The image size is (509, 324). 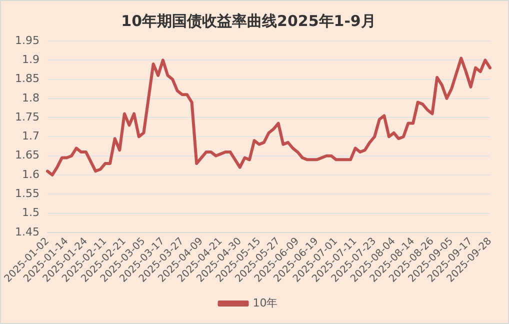 I want to click on y-tick-label: 1.6, so click(x=31, y=174).